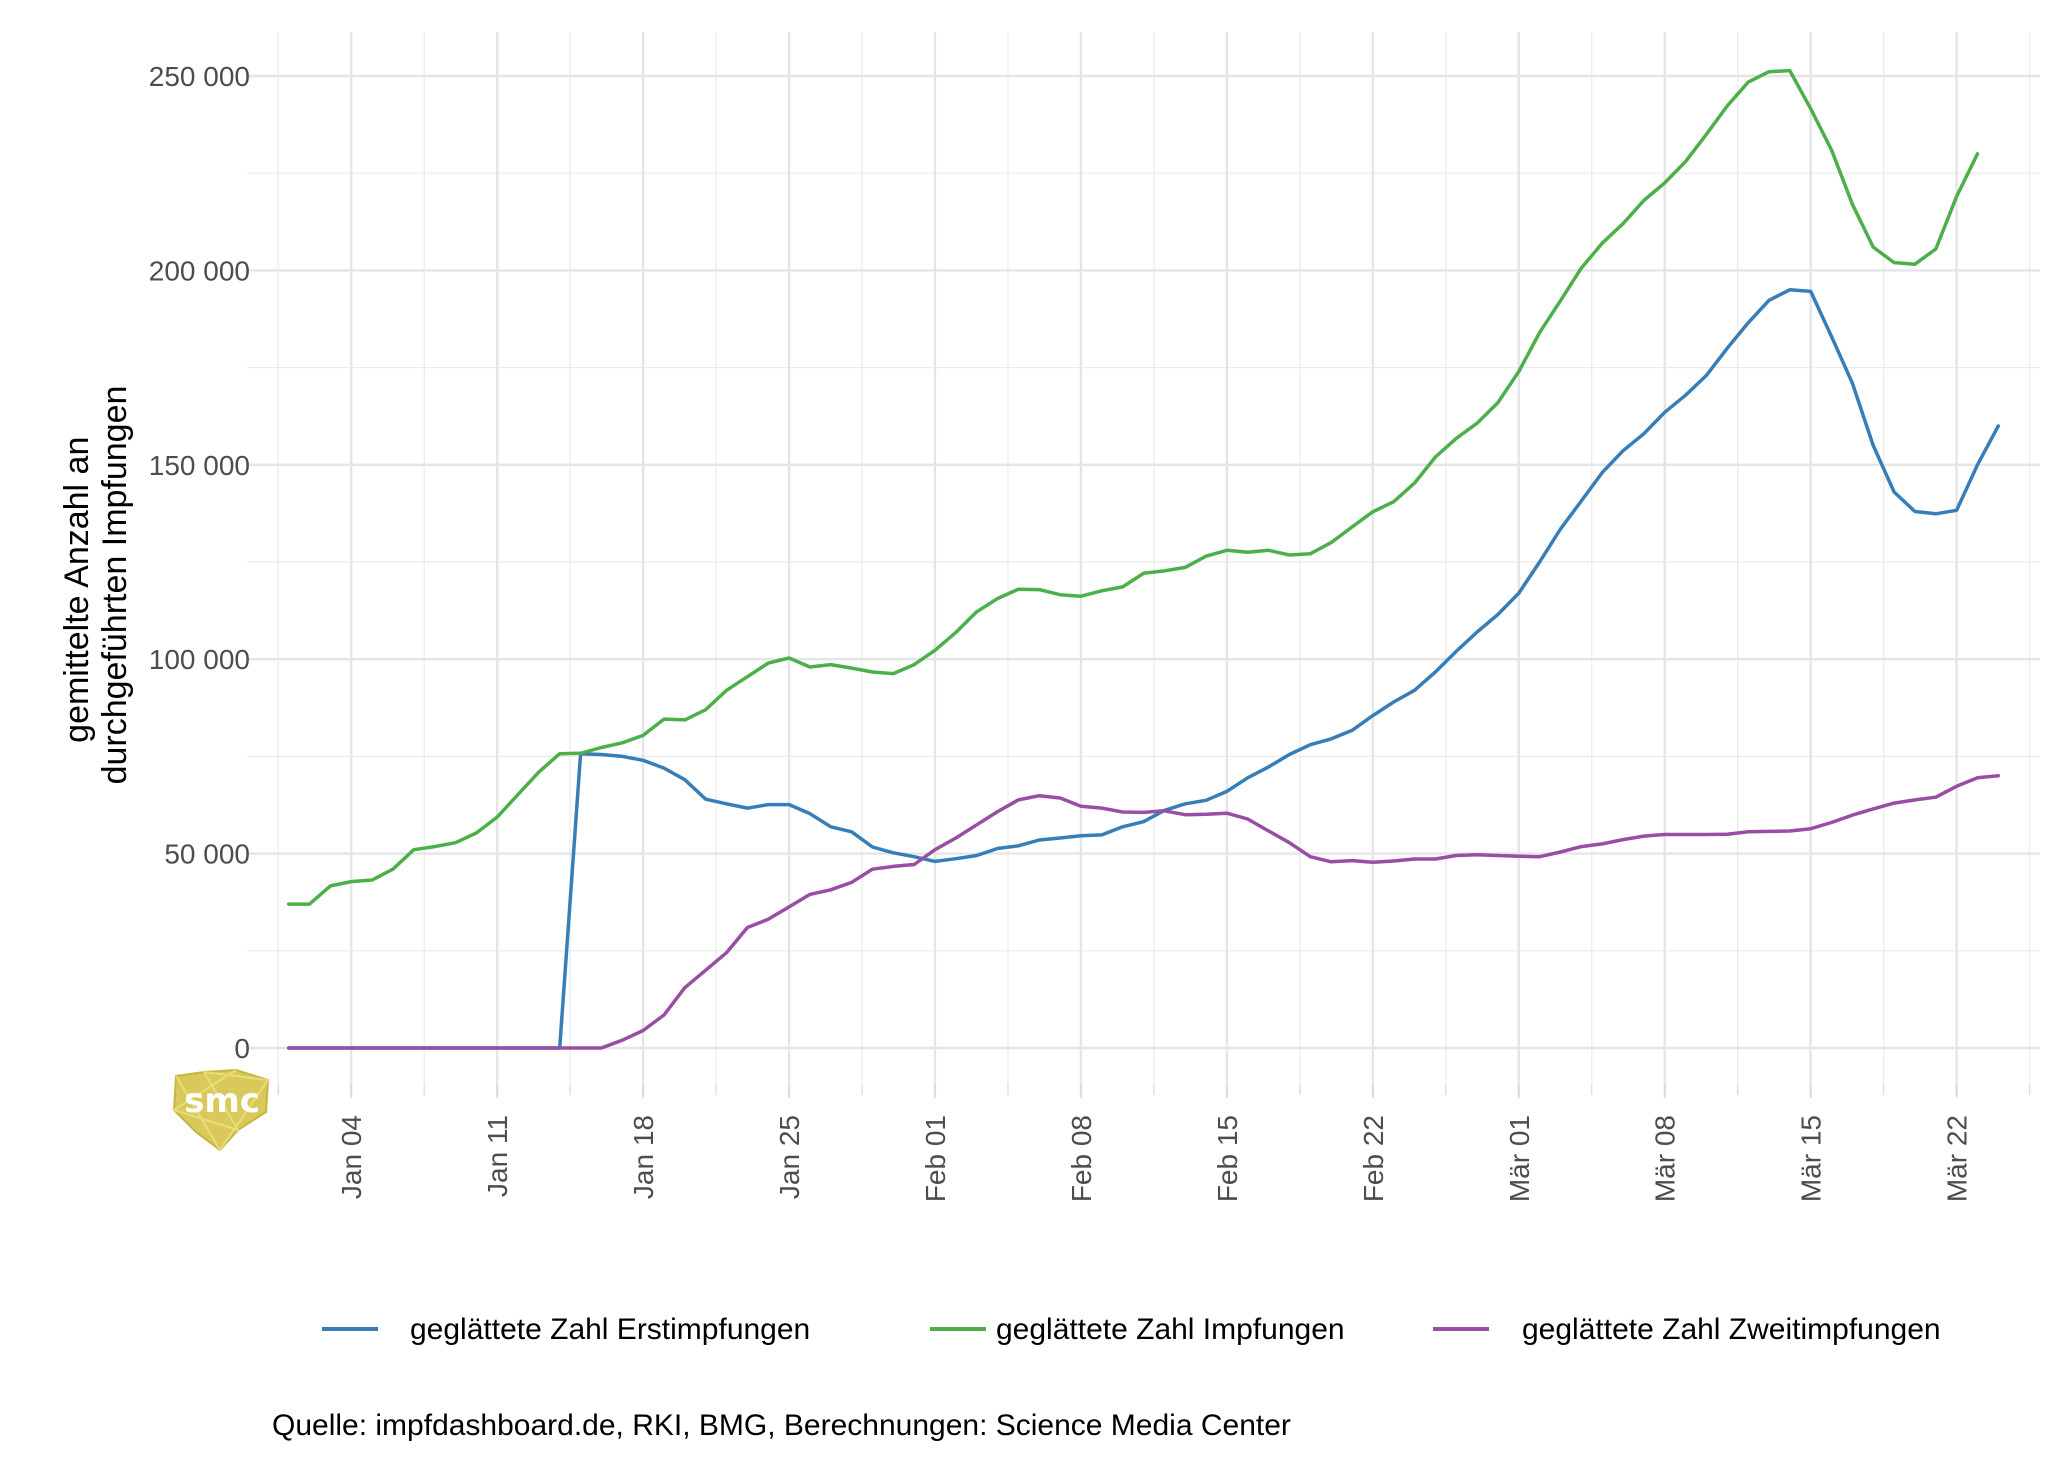  What do you see at coordinates (199, 270) in the screenshot?
I see `y-tick-label: 200 000` at bounding box center [199, 270].